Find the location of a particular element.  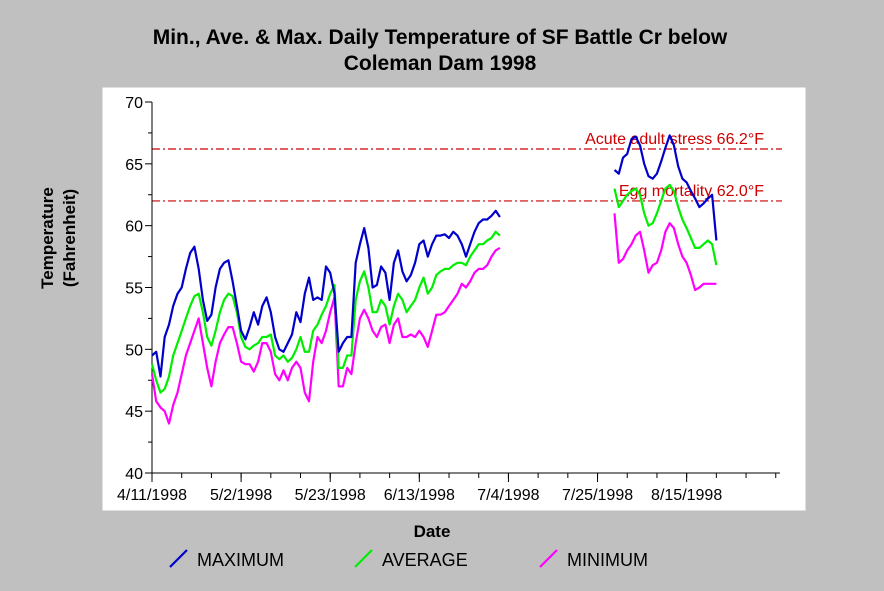

y-axis-label-line1: Temperature is located at coordinates (47, 238).